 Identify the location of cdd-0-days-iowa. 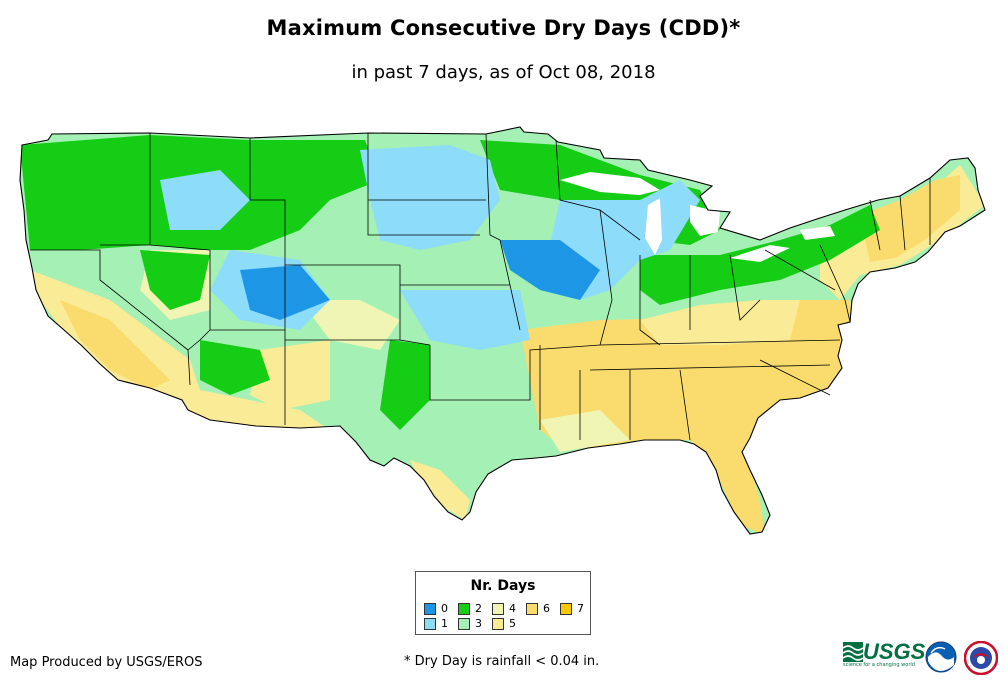
(550, 270).